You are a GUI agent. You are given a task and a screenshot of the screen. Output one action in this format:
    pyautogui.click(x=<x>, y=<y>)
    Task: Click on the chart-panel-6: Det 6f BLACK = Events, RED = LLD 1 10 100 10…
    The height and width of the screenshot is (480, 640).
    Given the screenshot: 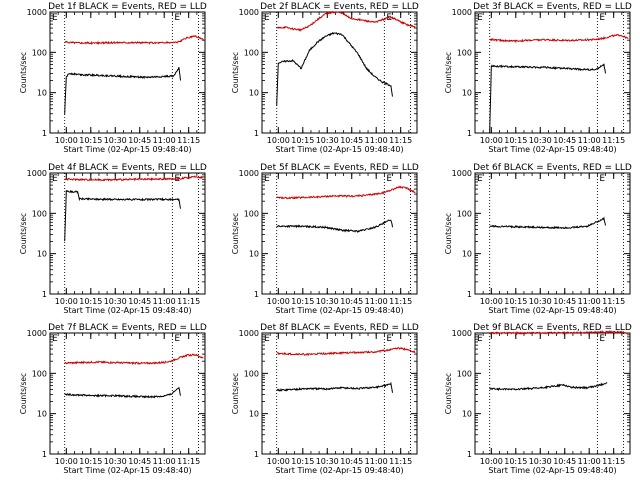 What is the action you would take?
    pyautogui.click(x=538, y=239)
    